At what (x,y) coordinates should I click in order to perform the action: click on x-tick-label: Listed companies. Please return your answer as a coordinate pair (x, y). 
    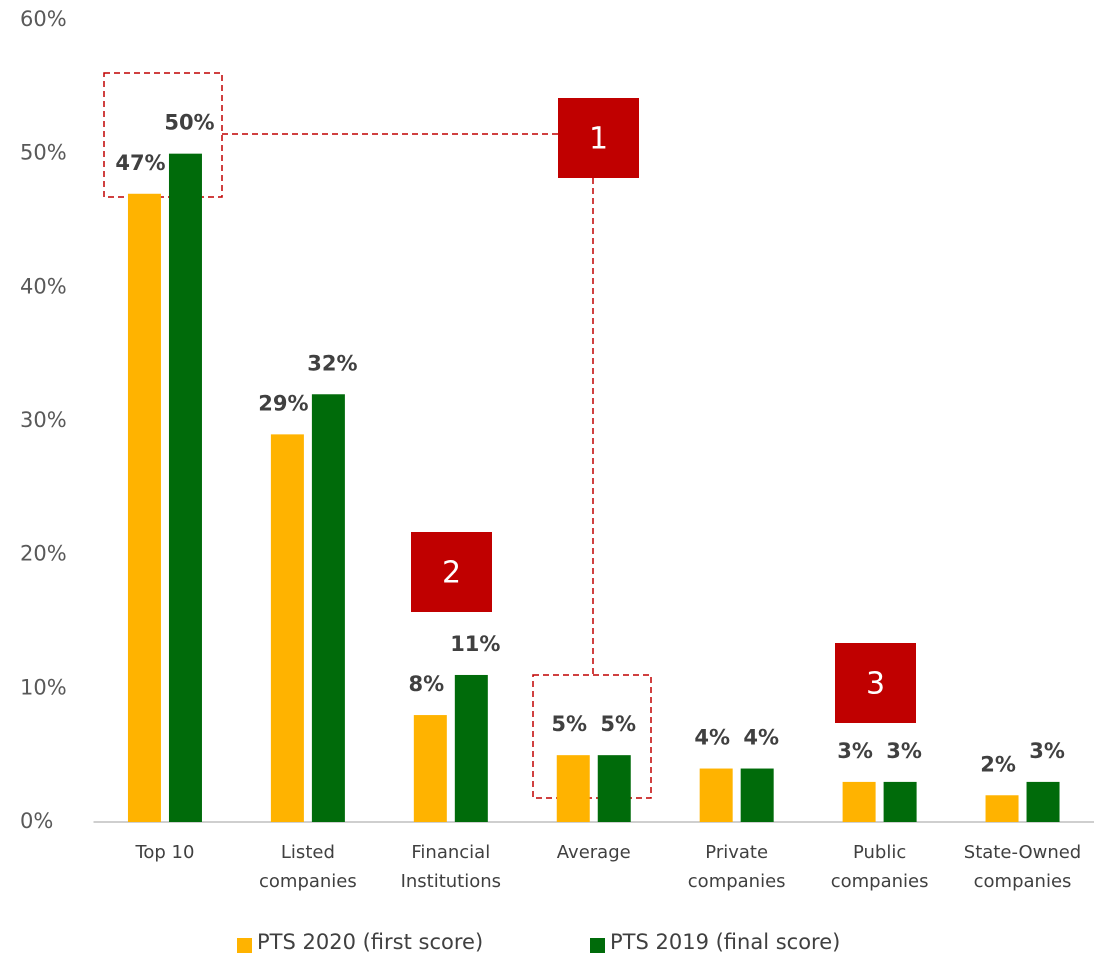
    Looking at the image, I should click on (308, 867).